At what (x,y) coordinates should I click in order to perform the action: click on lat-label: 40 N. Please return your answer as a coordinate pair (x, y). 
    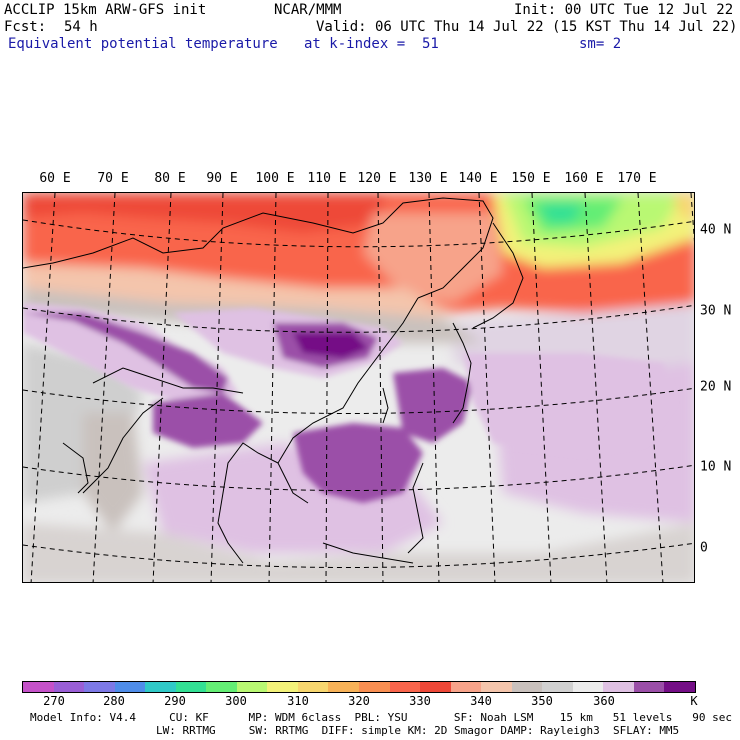
    Looking at the image, I should click on (716, 230).